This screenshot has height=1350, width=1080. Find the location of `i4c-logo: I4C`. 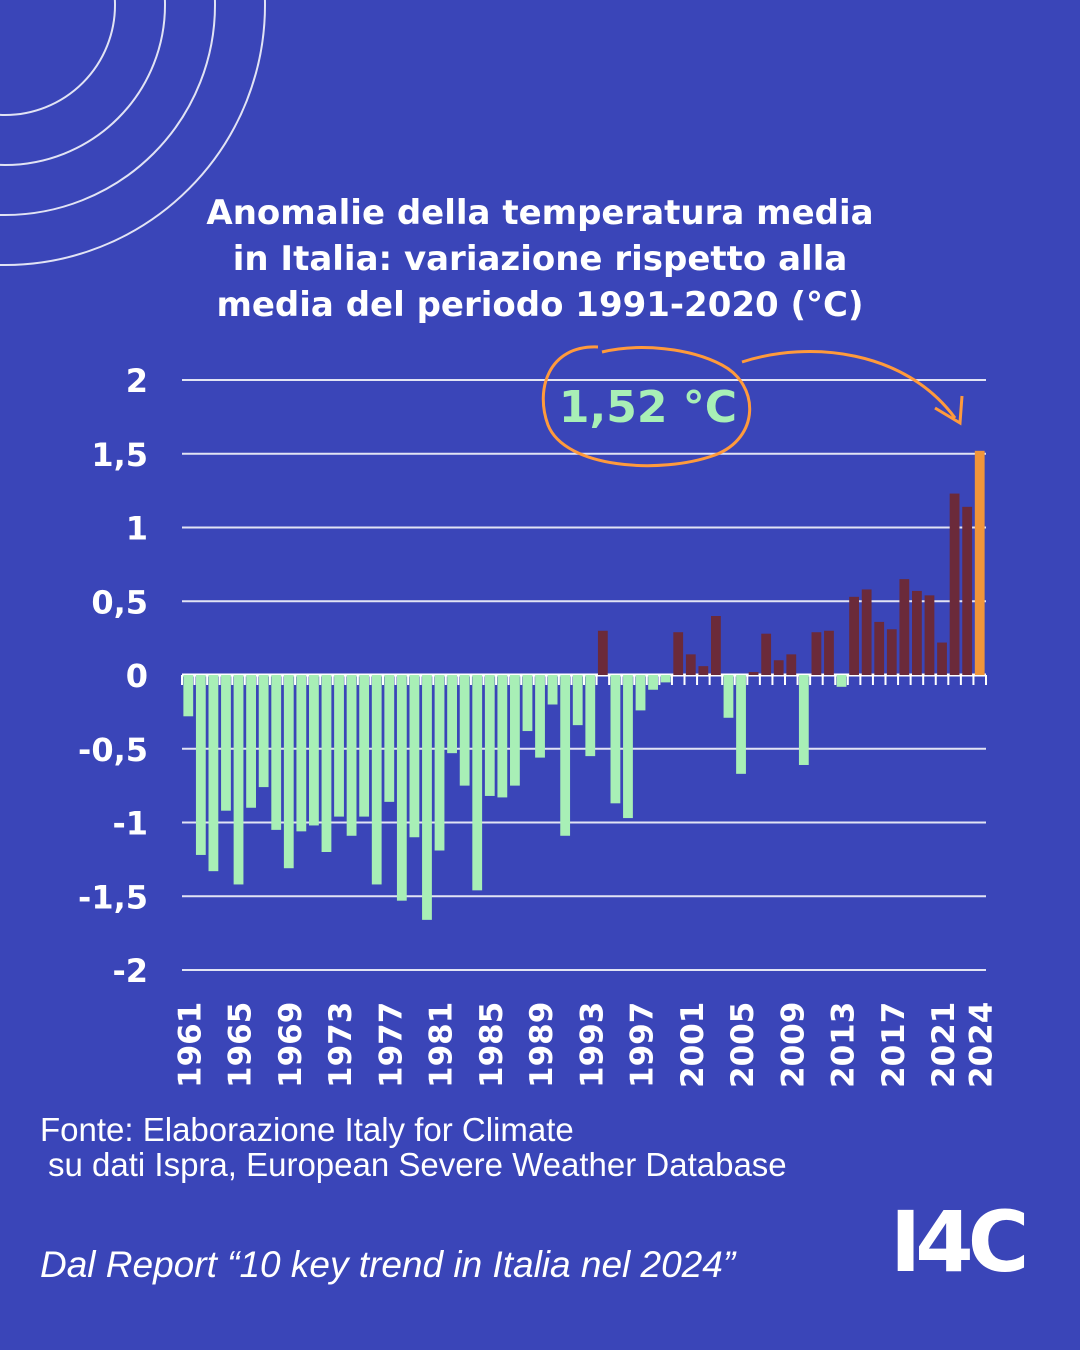

i4c-logo: I4C is located at coordinates (959, 1242).